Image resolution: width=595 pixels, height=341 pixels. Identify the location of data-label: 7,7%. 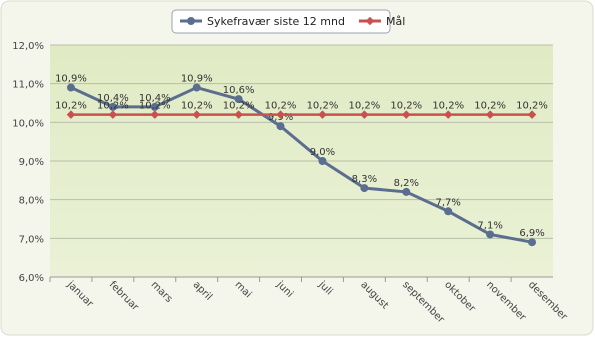
(448, 202).